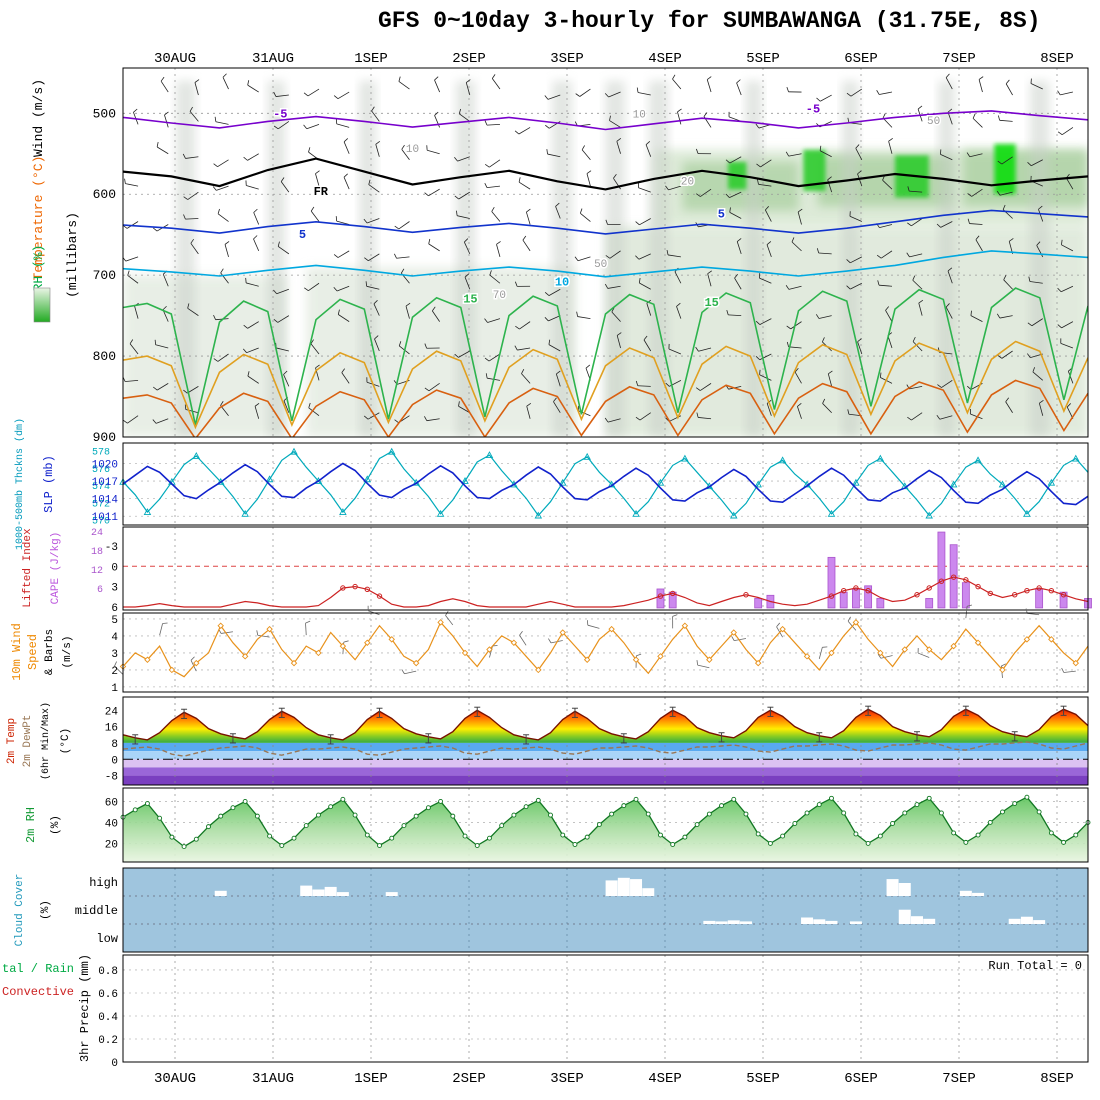 This screenshot has width=1100, height=1100. Describe the element at coordinates (96, 911) in the screenshot. I see `cloud-row-label: middle` at that location.